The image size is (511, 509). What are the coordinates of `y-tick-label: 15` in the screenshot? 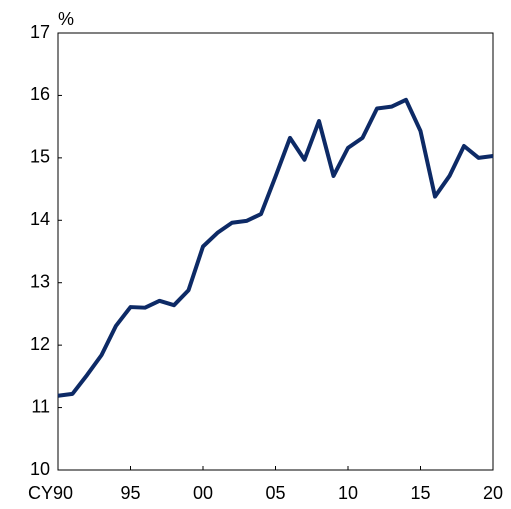 It's located at (40, 157).